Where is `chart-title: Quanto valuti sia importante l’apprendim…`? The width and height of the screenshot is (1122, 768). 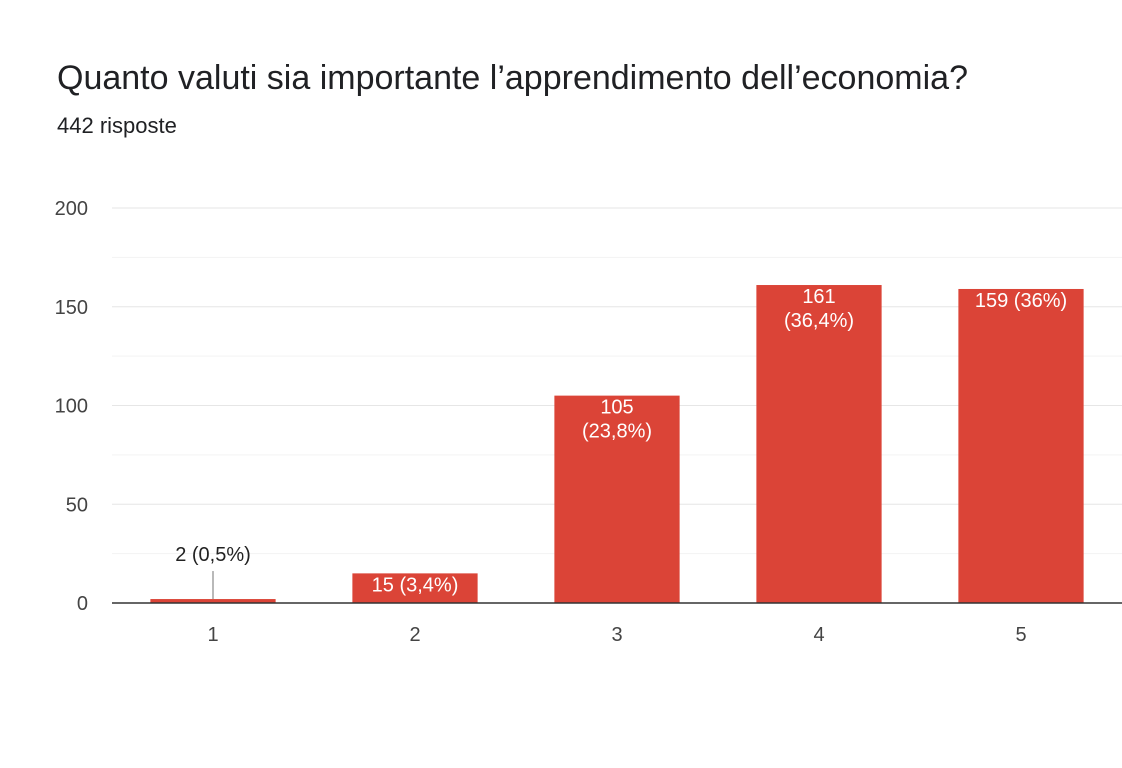
chart-title: Quanto valuti sia importante l’apprendim… is located at coordinates (512, 78).